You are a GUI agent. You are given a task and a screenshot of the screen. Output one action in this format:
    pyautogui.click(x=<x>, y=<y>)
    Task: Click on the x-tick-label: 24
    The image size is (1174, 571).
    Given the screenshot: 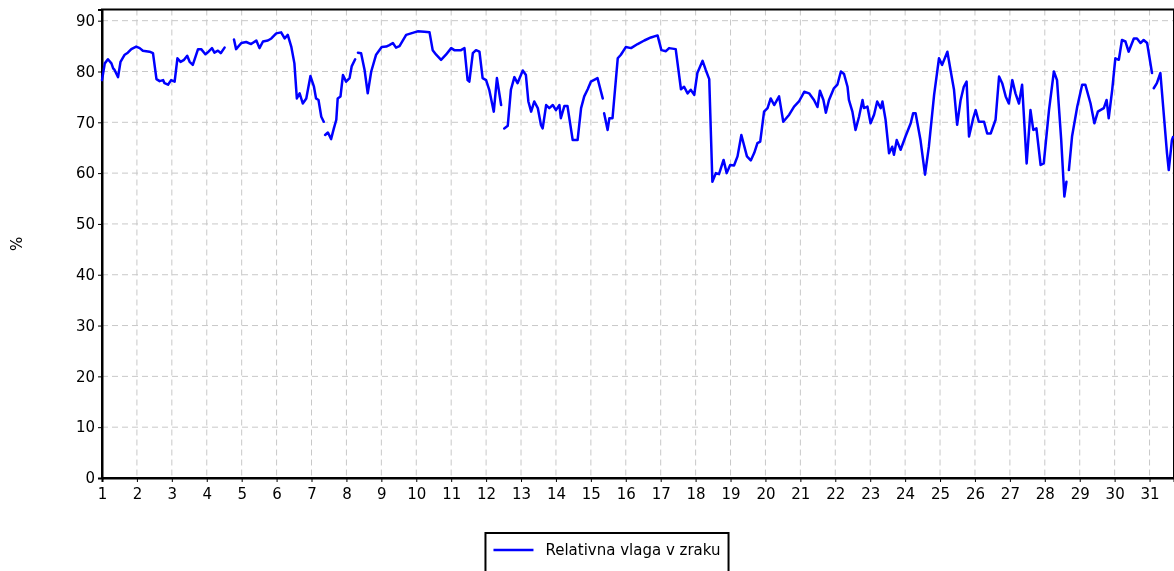 What is the action you would take?
    pyautogui.click(x=906, y=493)
    